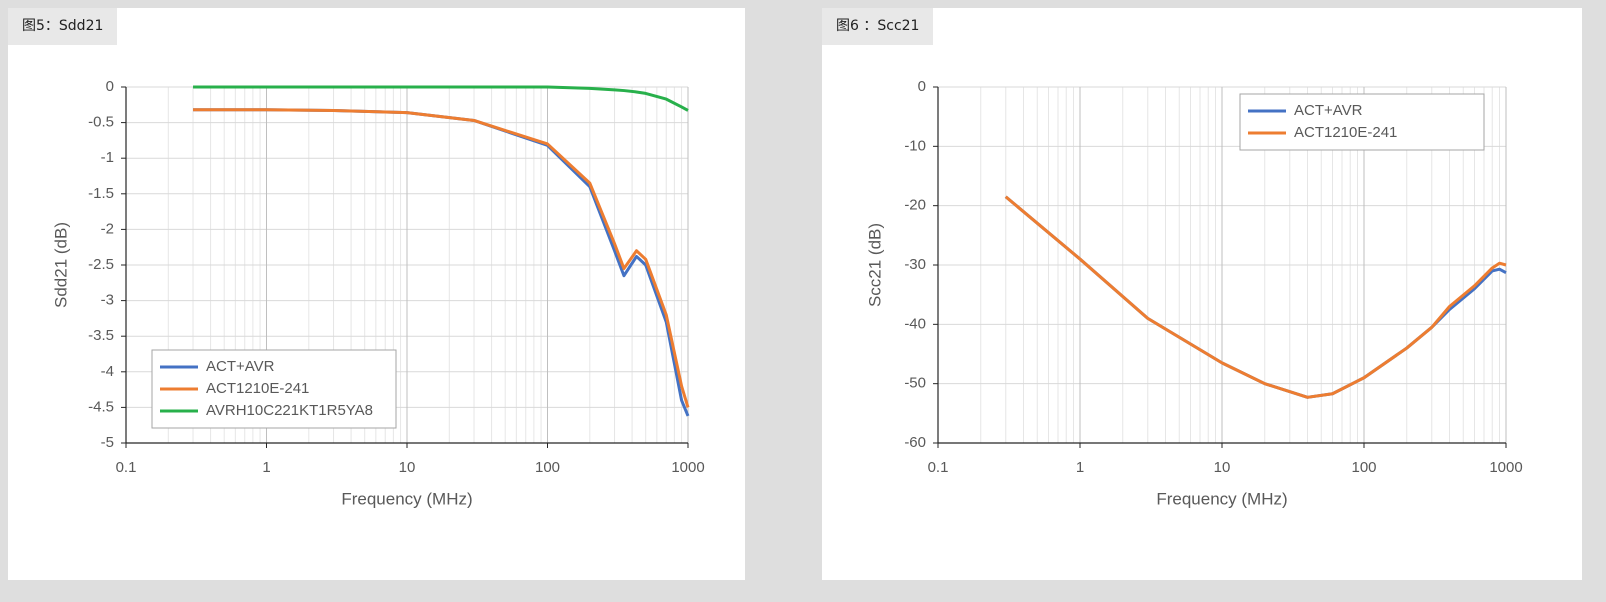 The height and width of the screenshot is (602, 1606). I want to click on y-axis-label: Sdd21 (dB), so click(60, 265).